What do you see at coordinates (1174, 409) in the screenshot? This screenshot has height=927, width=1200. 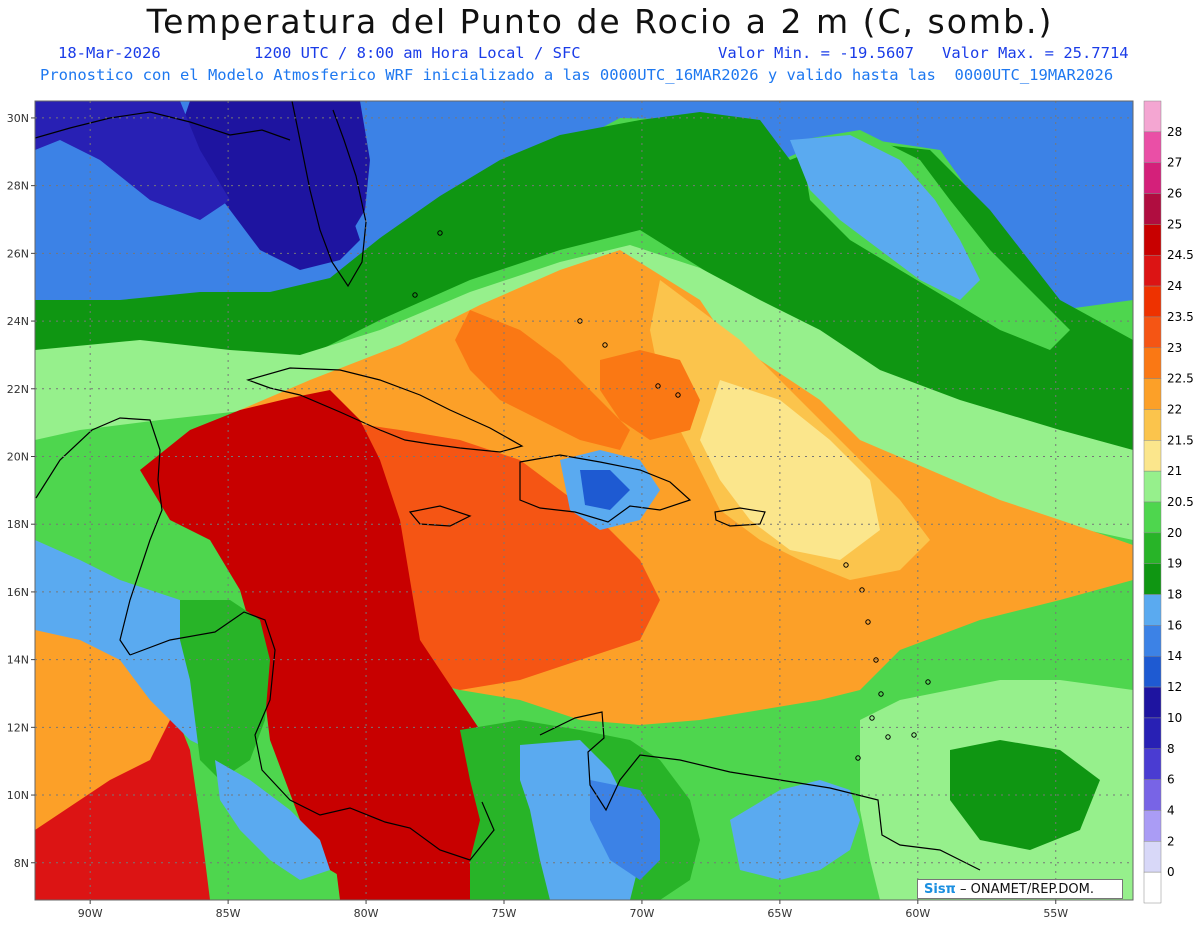 I see `colorbar-label: 22` at bounding box center [1174, 409].